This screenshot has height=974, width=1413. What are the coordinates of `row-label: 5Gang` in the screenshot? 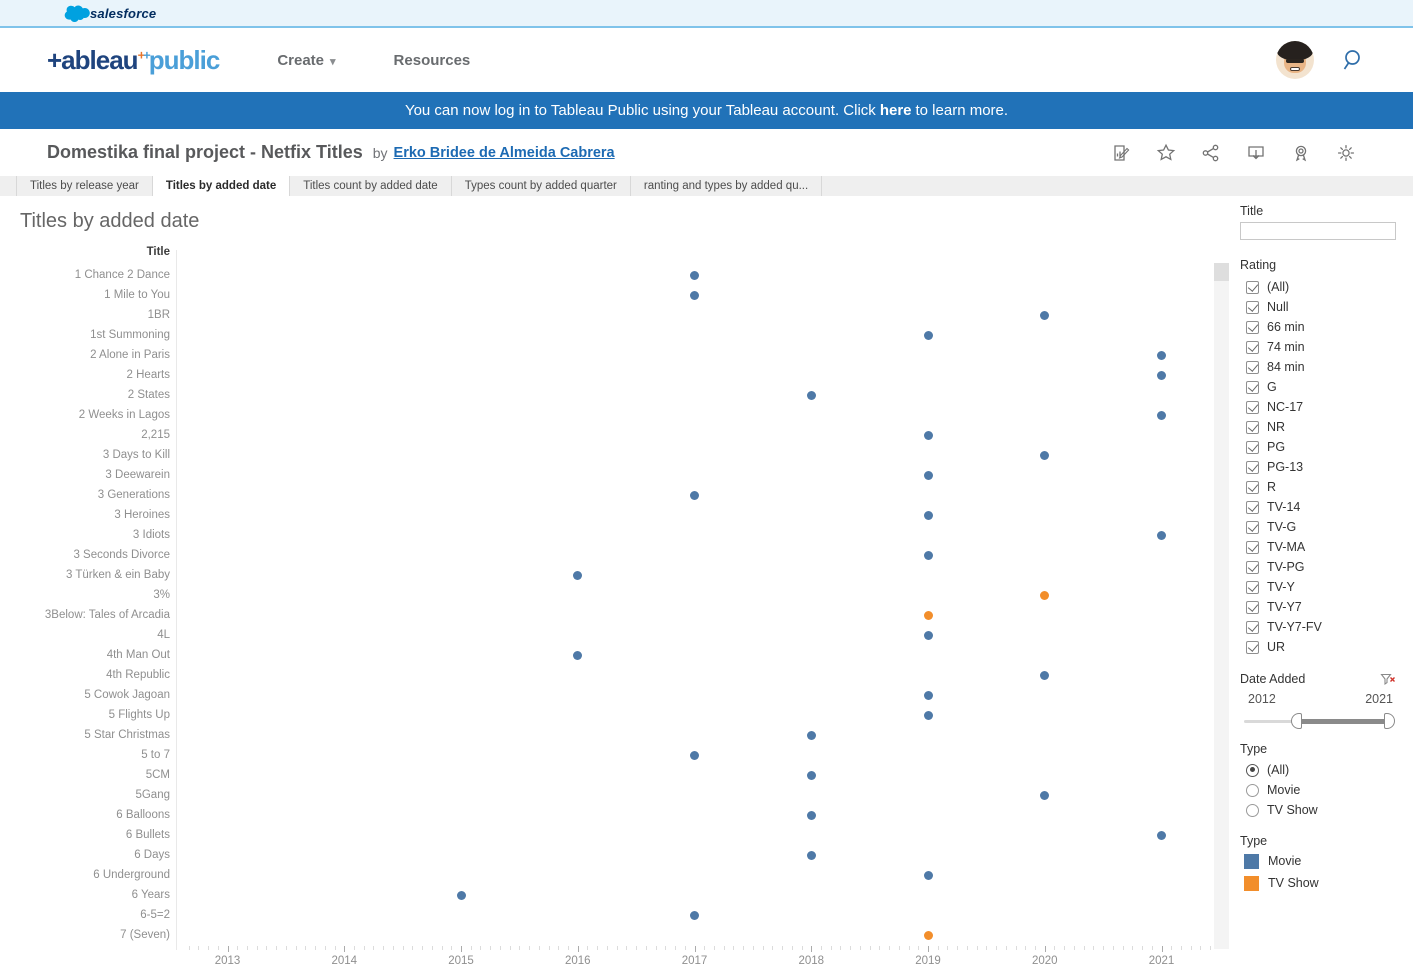 It's located at (152, 794).